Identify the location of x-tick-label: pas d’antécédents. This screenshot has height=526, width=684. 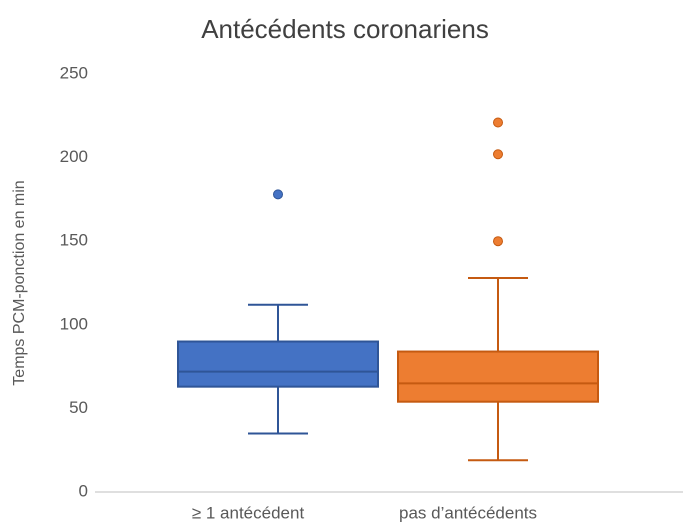
(468, 512).